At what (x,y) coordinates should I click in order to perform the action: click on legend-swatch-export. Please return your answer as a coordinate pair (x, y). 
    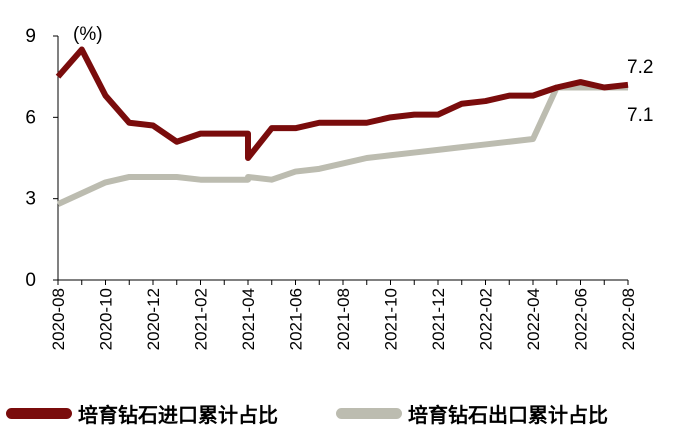
    Looking at the image, I should click on (369, 413).